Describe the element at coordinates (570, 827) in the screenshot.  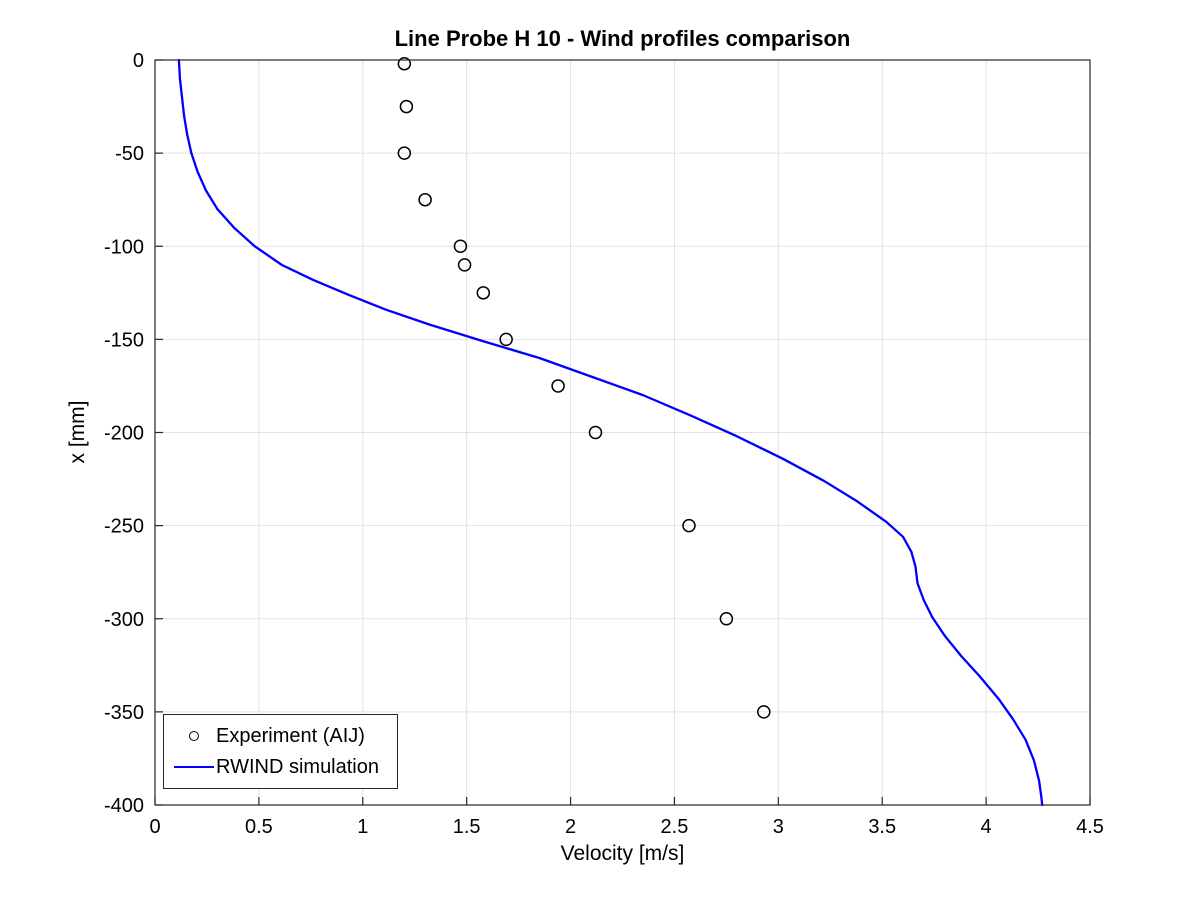
I see `x-tick-label: 2` at that location.